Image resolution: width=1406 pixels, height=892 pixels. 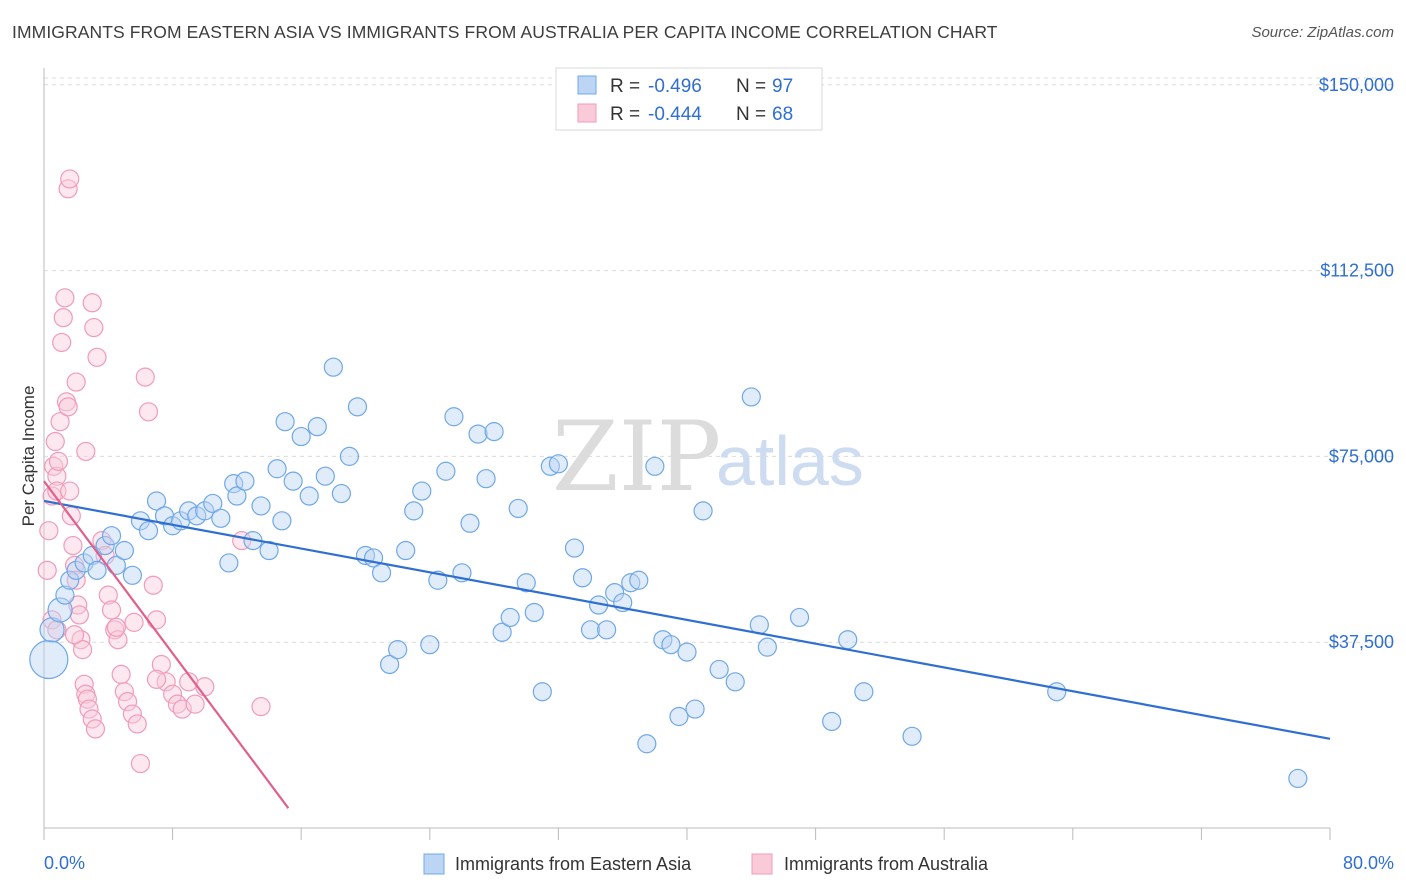 I want to click on stats-r-value-2: -0.444, so click(x=675, y=114).